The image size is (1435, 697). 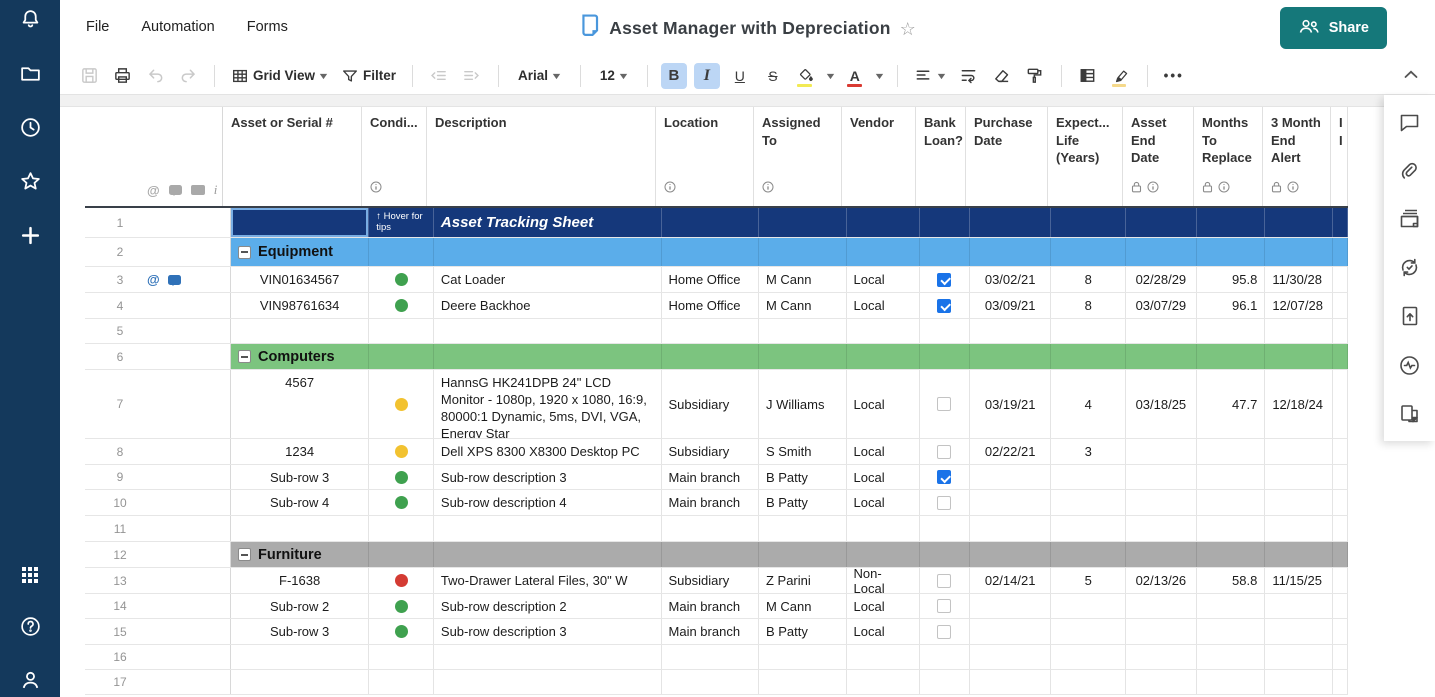 What do you see at coordinates (548, 580) in the screenshot?
I see `cell-desc: Two-Drawer Lateral Files, 30" W` at bounding box center [548, 580].